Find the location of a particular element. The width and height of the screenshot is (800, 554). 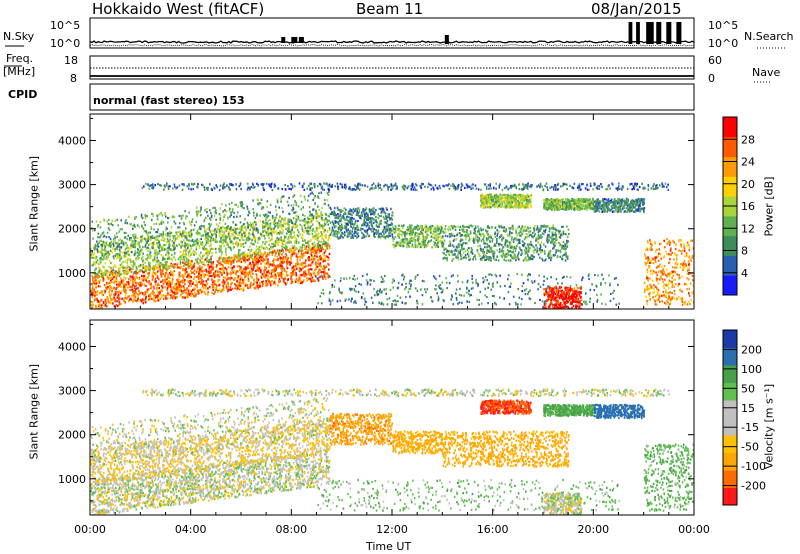

noise-spike is located at coordinates (669, 33).